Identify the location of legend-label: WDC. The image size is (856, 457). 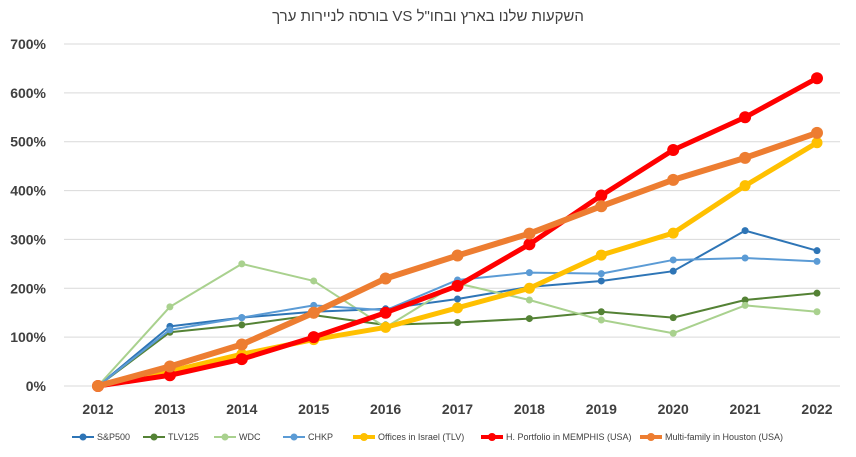
(250, 437).